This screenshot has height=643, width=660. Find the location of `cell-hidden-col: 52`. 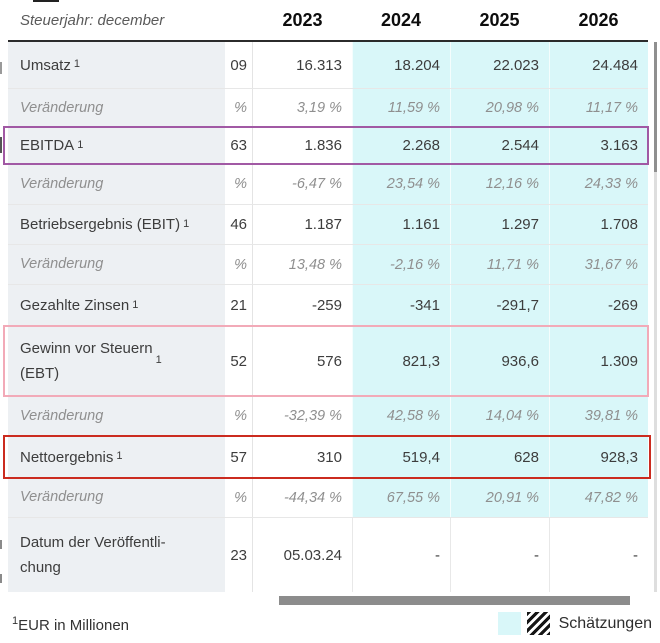

cell-hidden-col: 52 is located at coordinates (239, 361).